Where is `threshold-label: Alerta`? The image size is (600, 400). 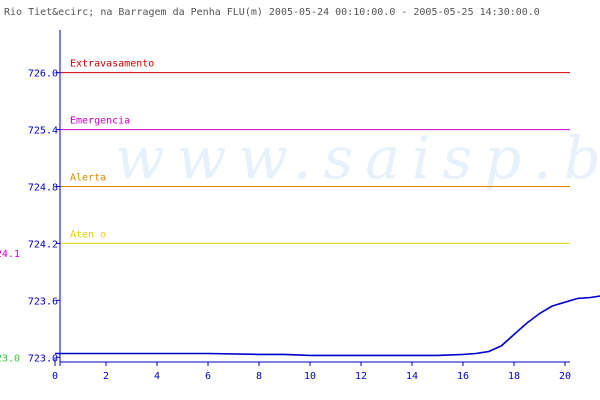 threshold-label: Alerta is located at coordinates (88, 178).